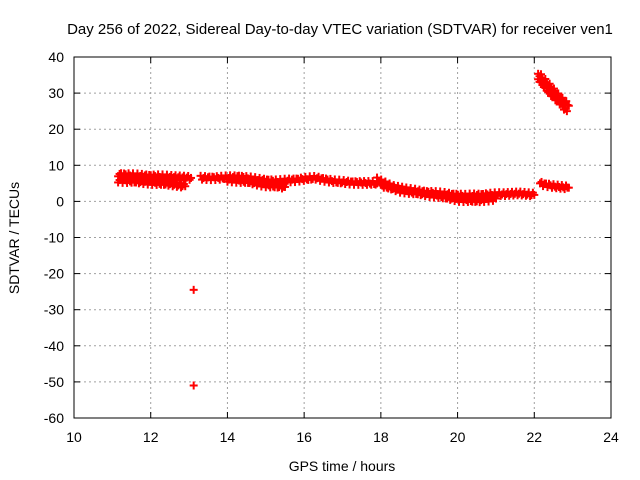 Image resolution: width=640 pixels, height=480 pixels. I want to click on x-tick-label: 16, so click(304, 437).